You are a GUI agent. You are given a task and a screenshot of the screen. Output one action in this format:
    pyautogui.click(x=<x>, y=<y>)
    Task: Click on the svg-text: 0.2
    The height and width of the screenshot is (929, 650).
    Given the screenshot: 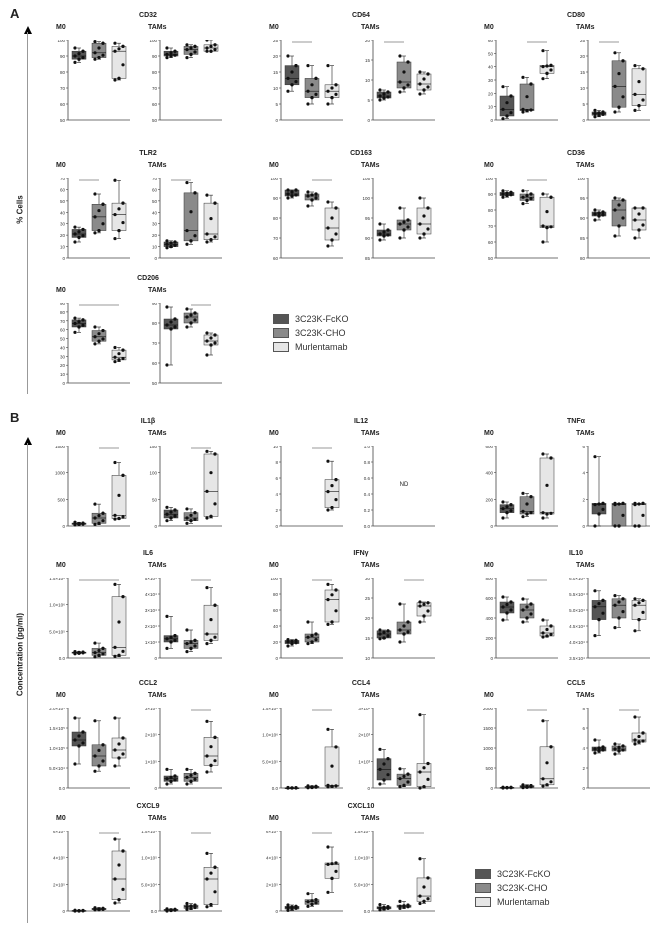 What is the action you would take?
    pyautogui.click(x=367, y=510)
    